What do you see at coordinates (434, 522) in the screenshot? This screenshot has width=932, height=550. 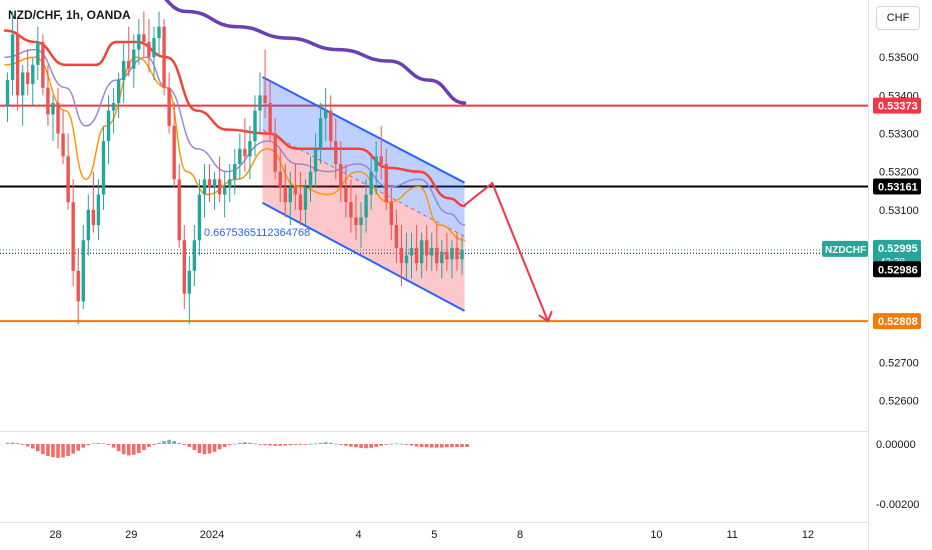 I see `time-axis-border` at bounding box center [434, 522].